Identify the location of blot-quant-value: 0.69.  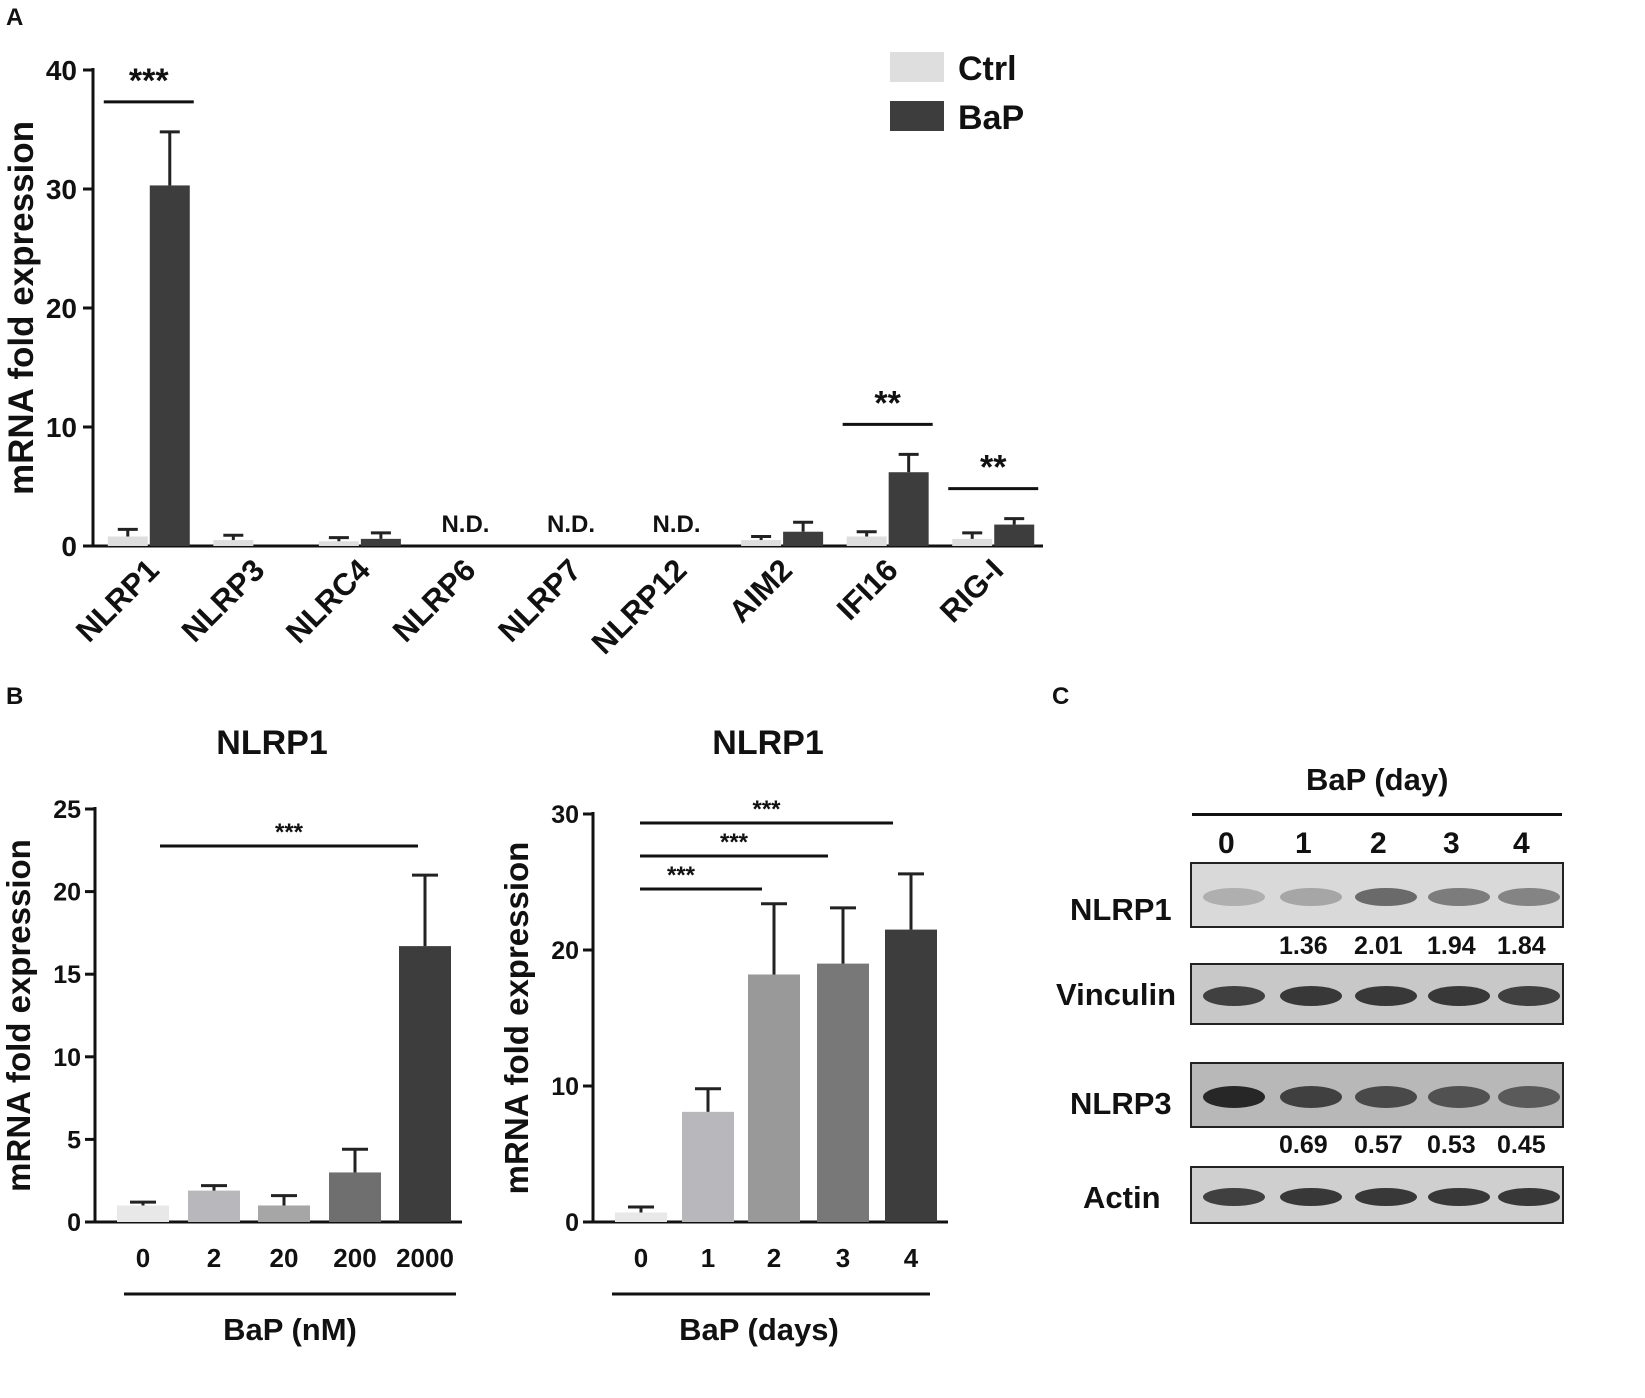
(1303, 1145).